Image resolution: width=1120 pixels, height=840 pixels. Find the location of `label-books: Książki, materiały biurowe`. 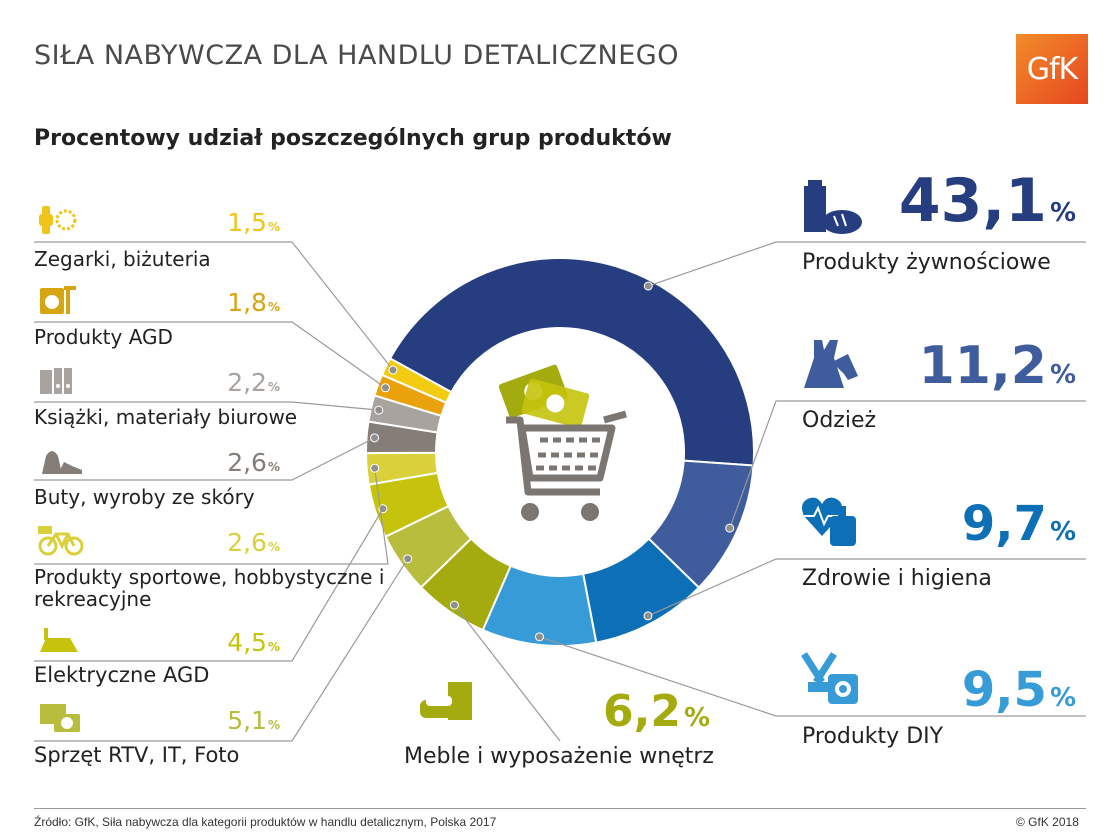

label-books: Książki, materiały biurowe is located at coordinates (166, 417).